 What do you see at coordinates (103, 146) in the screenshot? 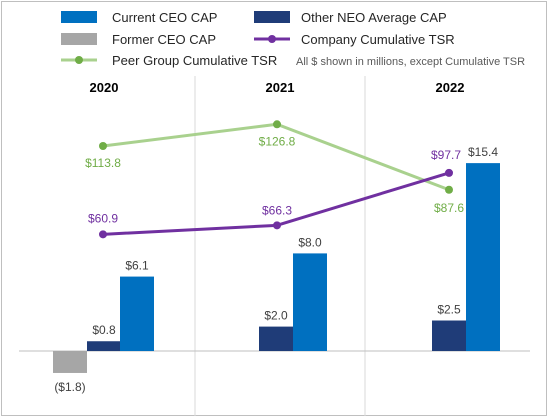
I see `peer-tsr-point-2020` at bounding box center [103, 146].